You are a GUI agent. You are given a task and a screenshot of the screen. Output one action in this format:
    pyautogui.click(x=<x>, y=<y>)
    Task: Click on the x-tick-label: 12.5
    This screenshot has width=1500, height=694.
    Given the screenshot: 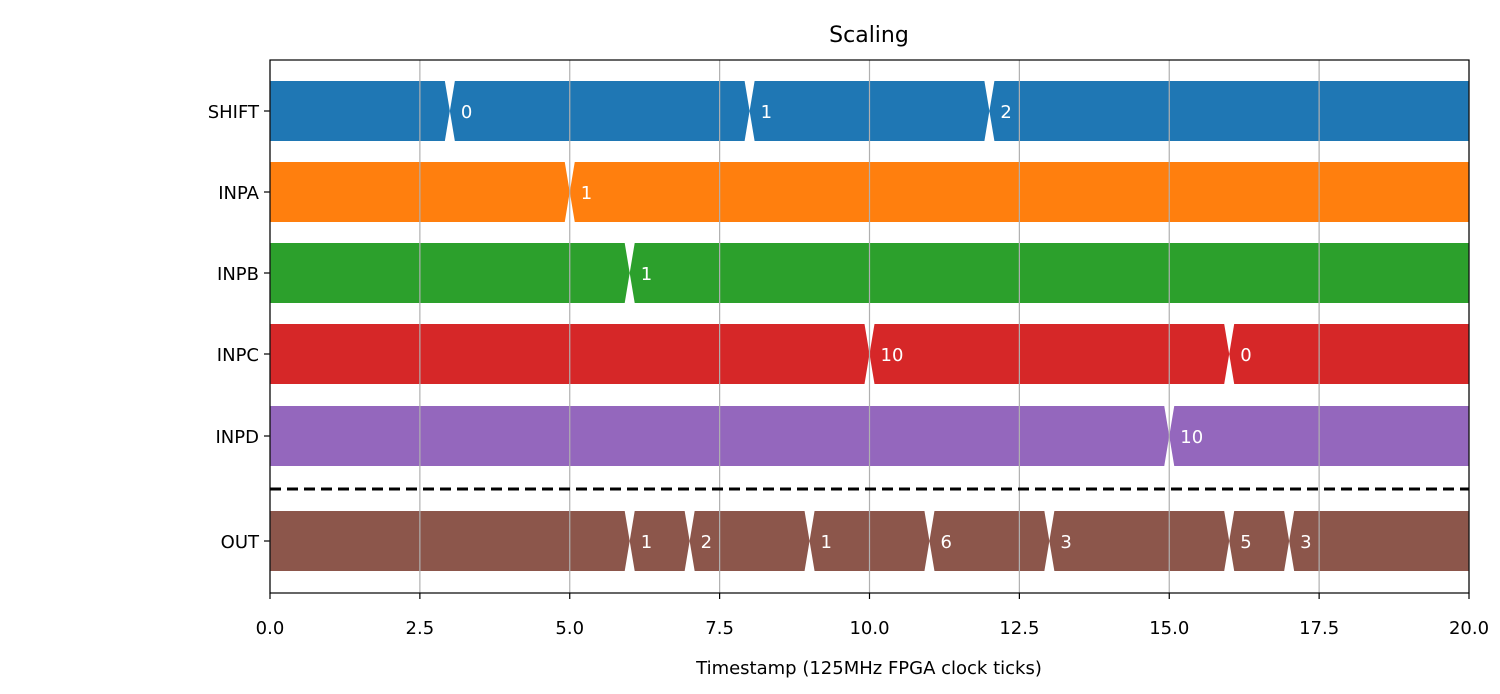 What is the action you would take?
    pyautogui.click(x=1019, y=628)
    